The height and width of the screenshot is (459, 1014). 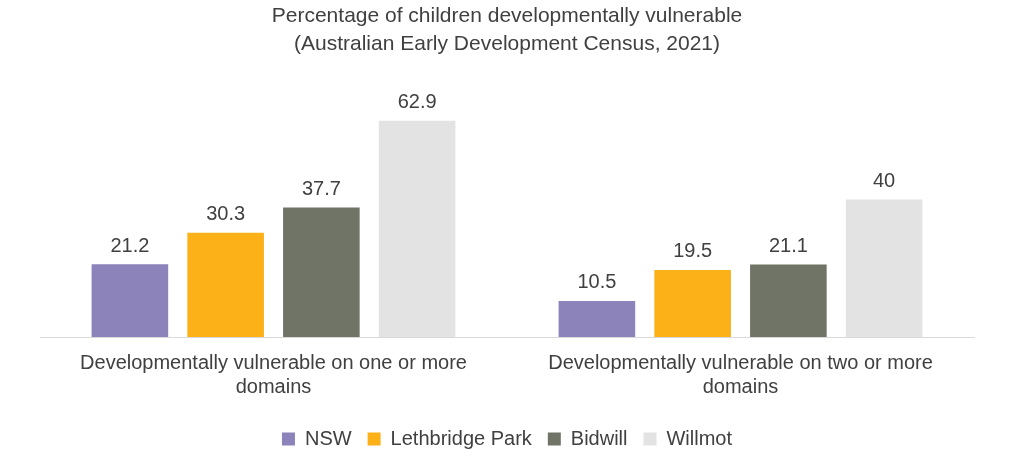 What do you see at coordinates (130, 244) in the screenshot?
I see `data-label: 21.2` at bounding box center [130, 244].